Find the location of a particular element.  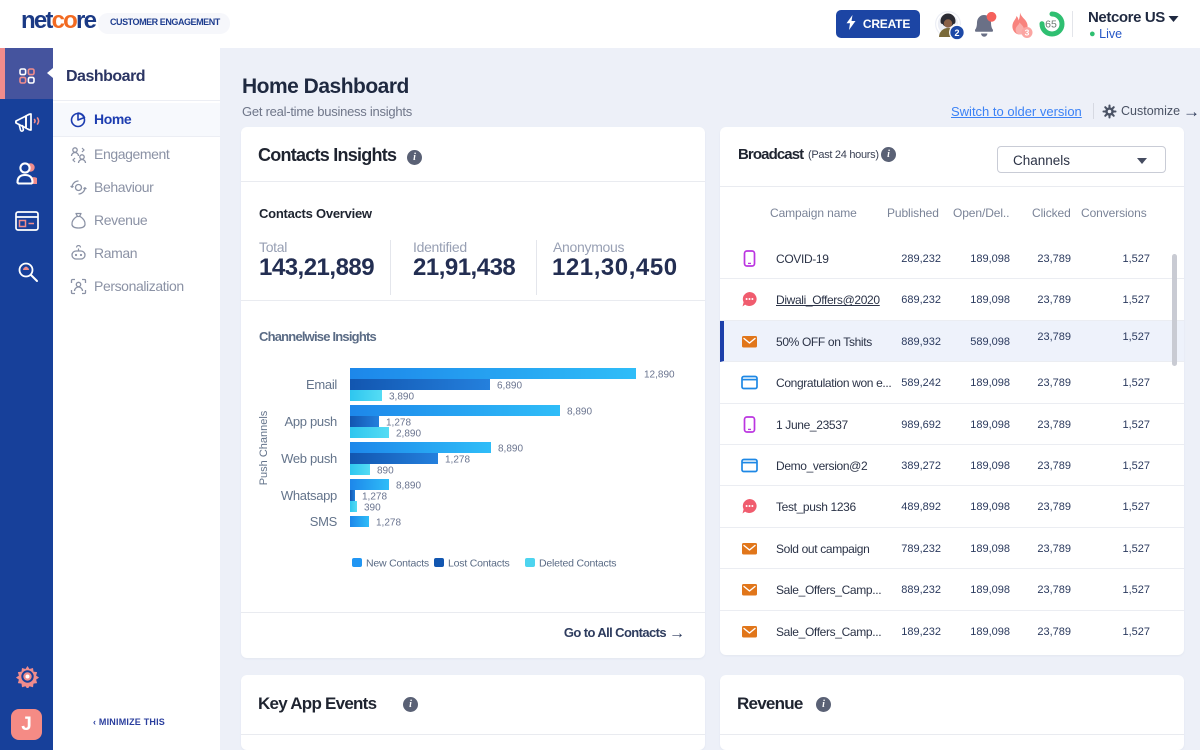

svg-text: SMS is located at coordinates (324, 521).